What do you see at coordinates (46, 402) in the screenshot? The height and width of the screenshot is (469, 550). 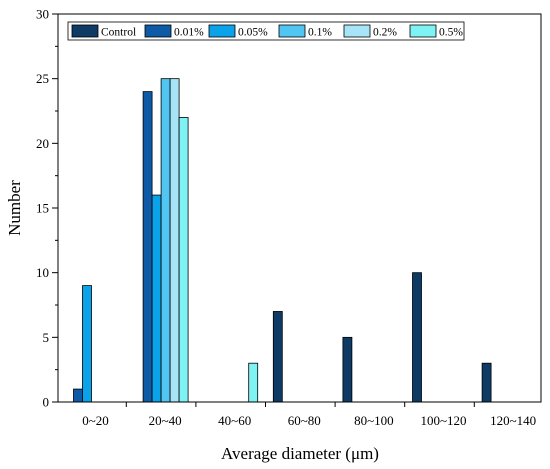 I see `y-tick-label: 0` at bounding box center [46, 402].